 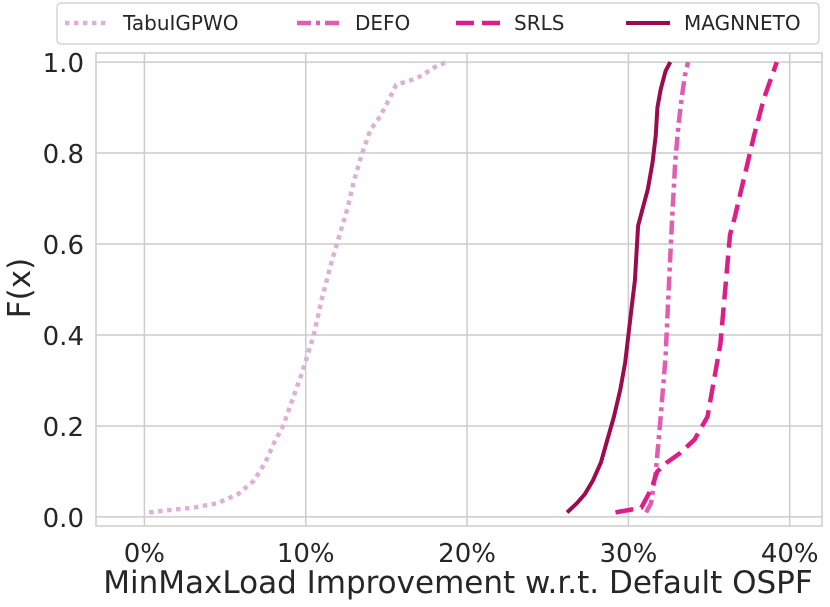 I want to click on legend: TabuIGPWO DEFO SRLS MAGNNETO, so click(x=438, y=23).